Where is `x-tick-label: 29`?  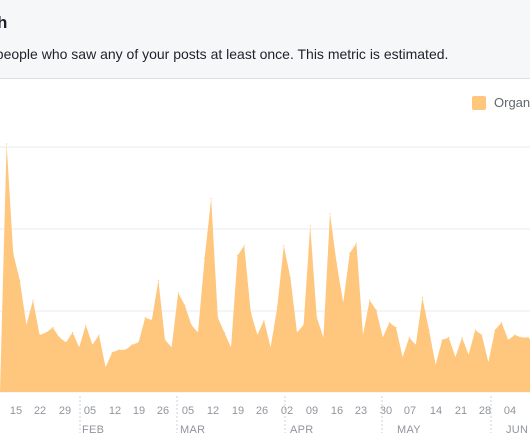
x-tick-label: 29 is located at coordinates (65, 411).